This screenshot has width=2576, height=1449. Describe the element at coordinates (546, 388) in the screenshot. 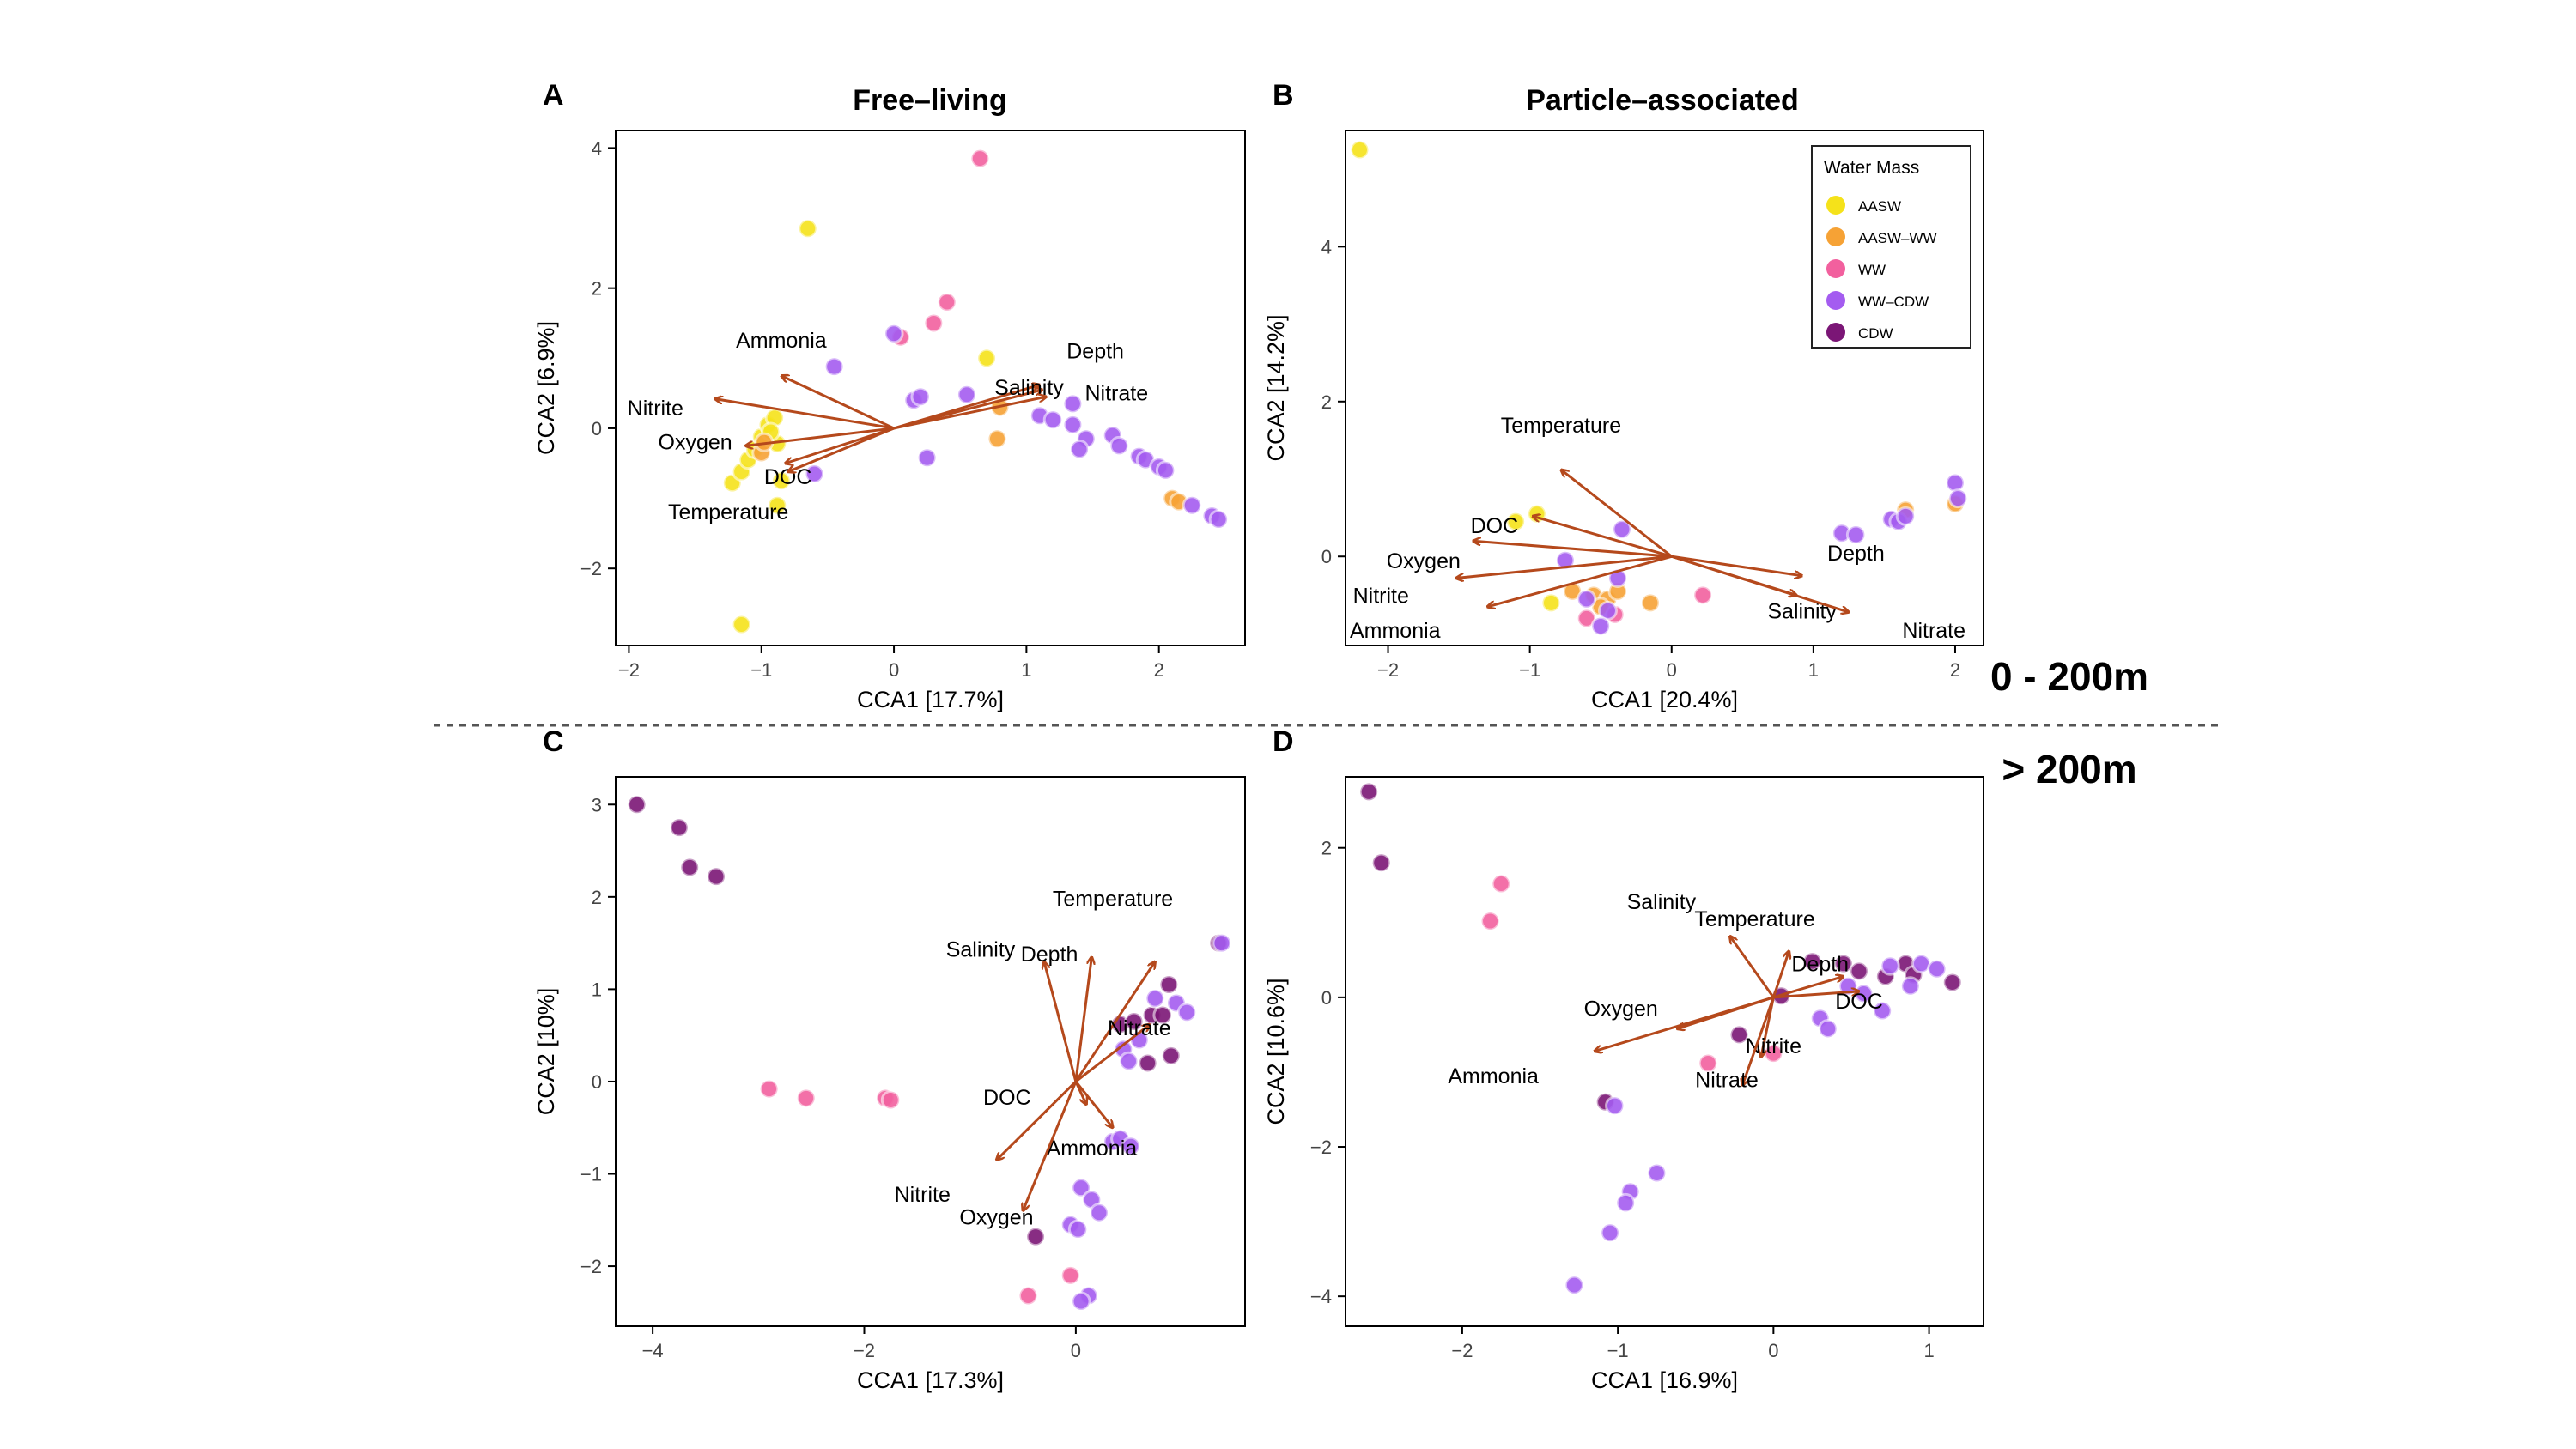

I see `y-axis-label: CCA2 [6.9%]` at that location.